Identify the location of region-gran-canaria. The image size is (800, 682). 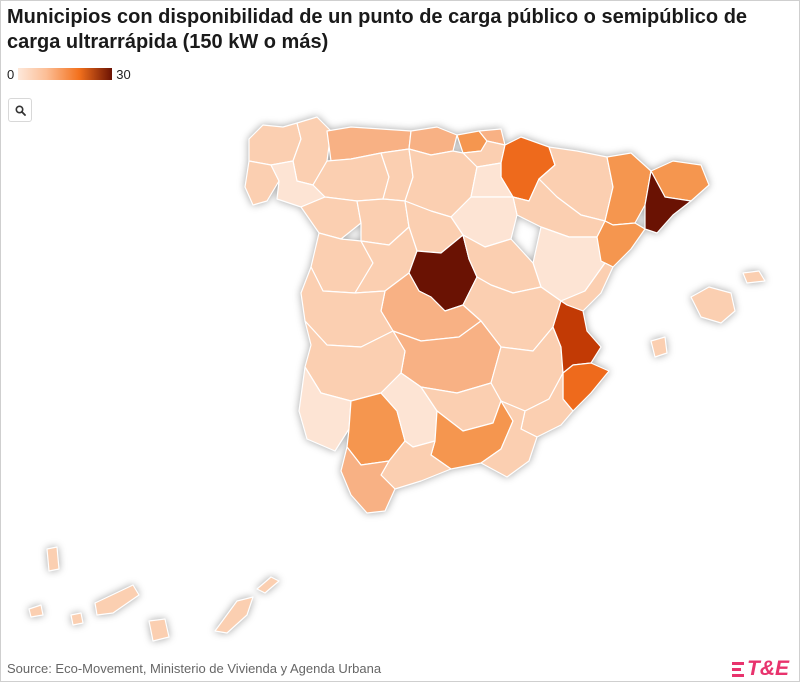
(159, 630).